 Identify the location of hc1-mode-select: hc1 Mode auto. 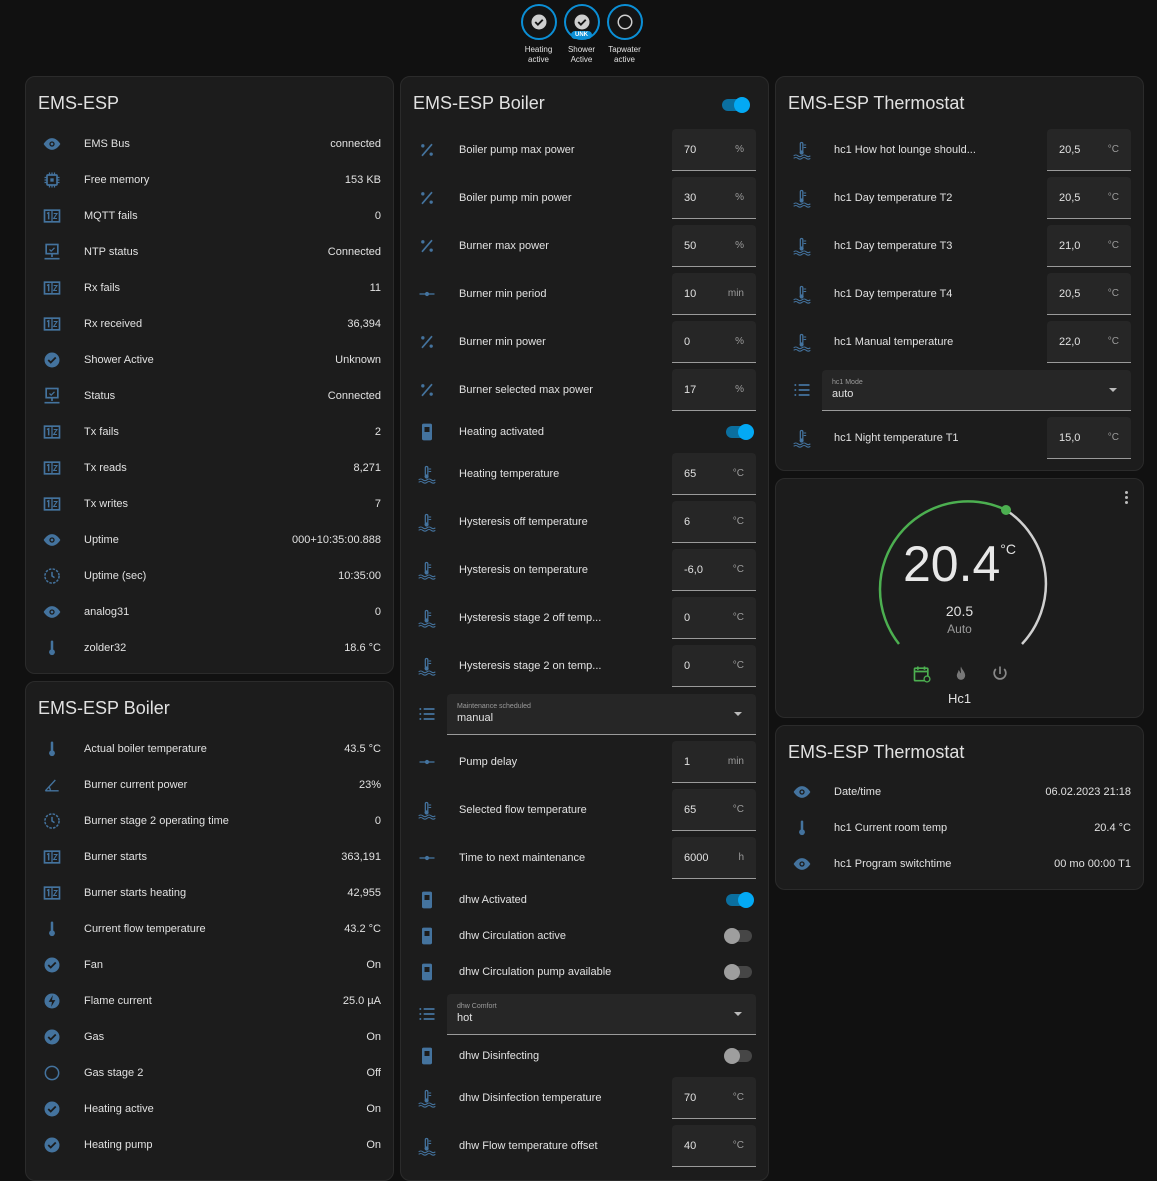
(976, 390).